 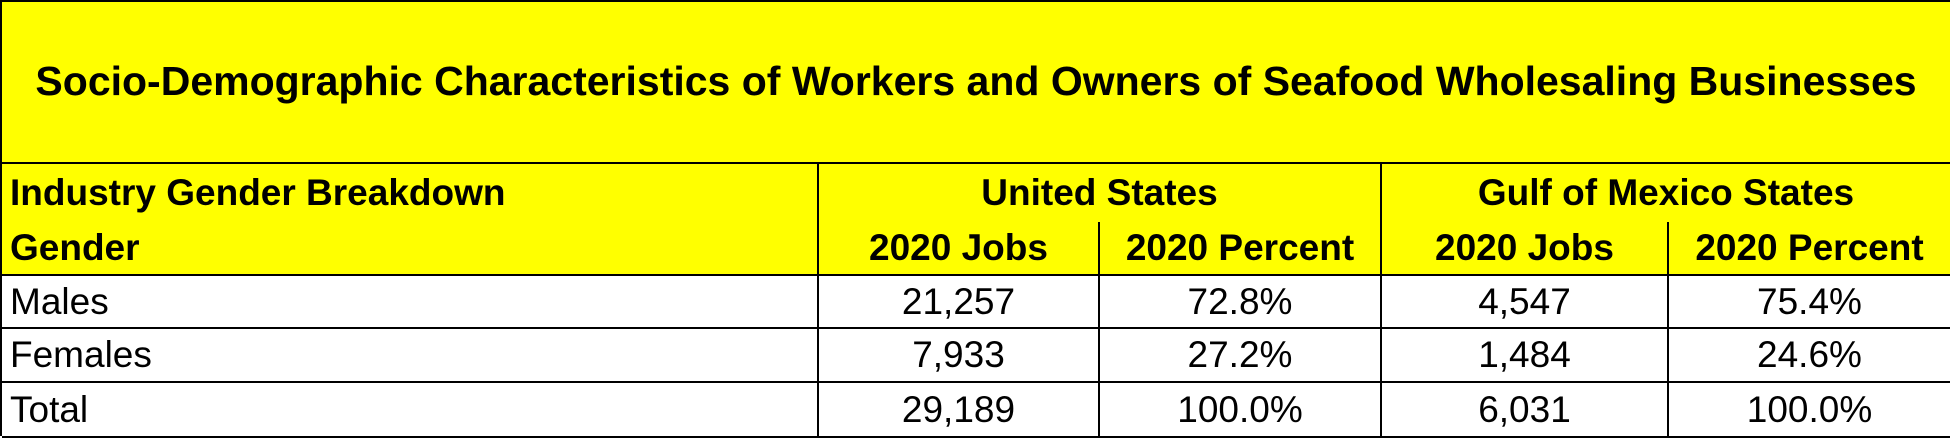 I want to click on table-cell: 29,189, so click(x=959, y=410).